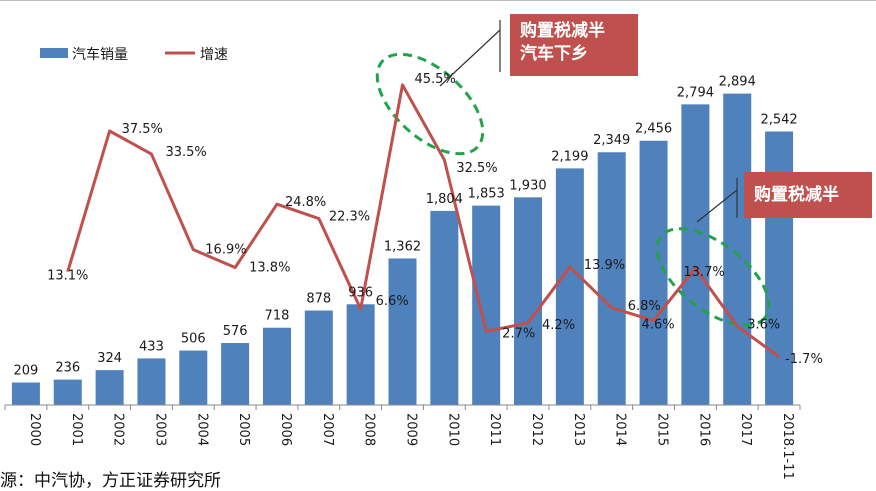 The height and width of the screenshot is (491, 876). What do you see at coordinates (438, 0) in the screenshot?
I see `top-border` at bounding box center [438, 0].